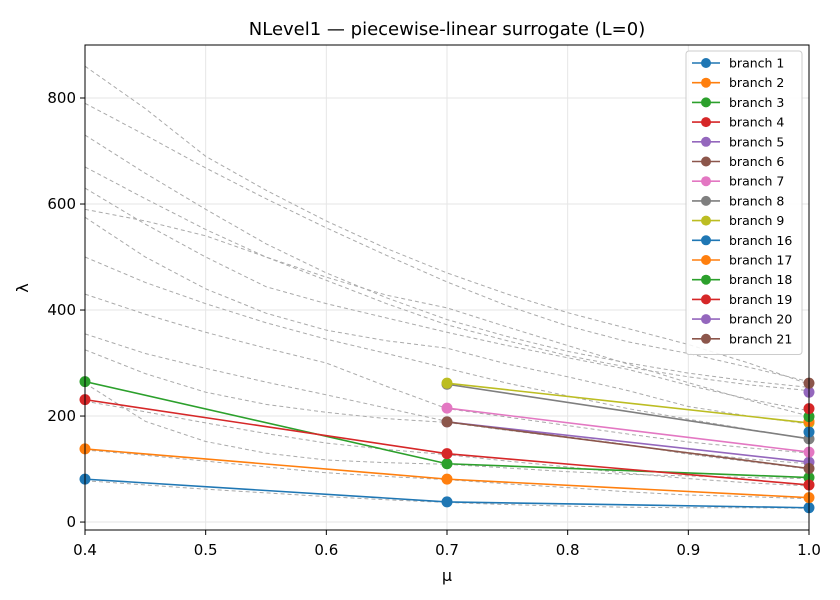 This screenshot has width=840, height=600. Describe the element at coordinates (756, 220) in the screenshot. I see `legend-label: branch 9` at that location.